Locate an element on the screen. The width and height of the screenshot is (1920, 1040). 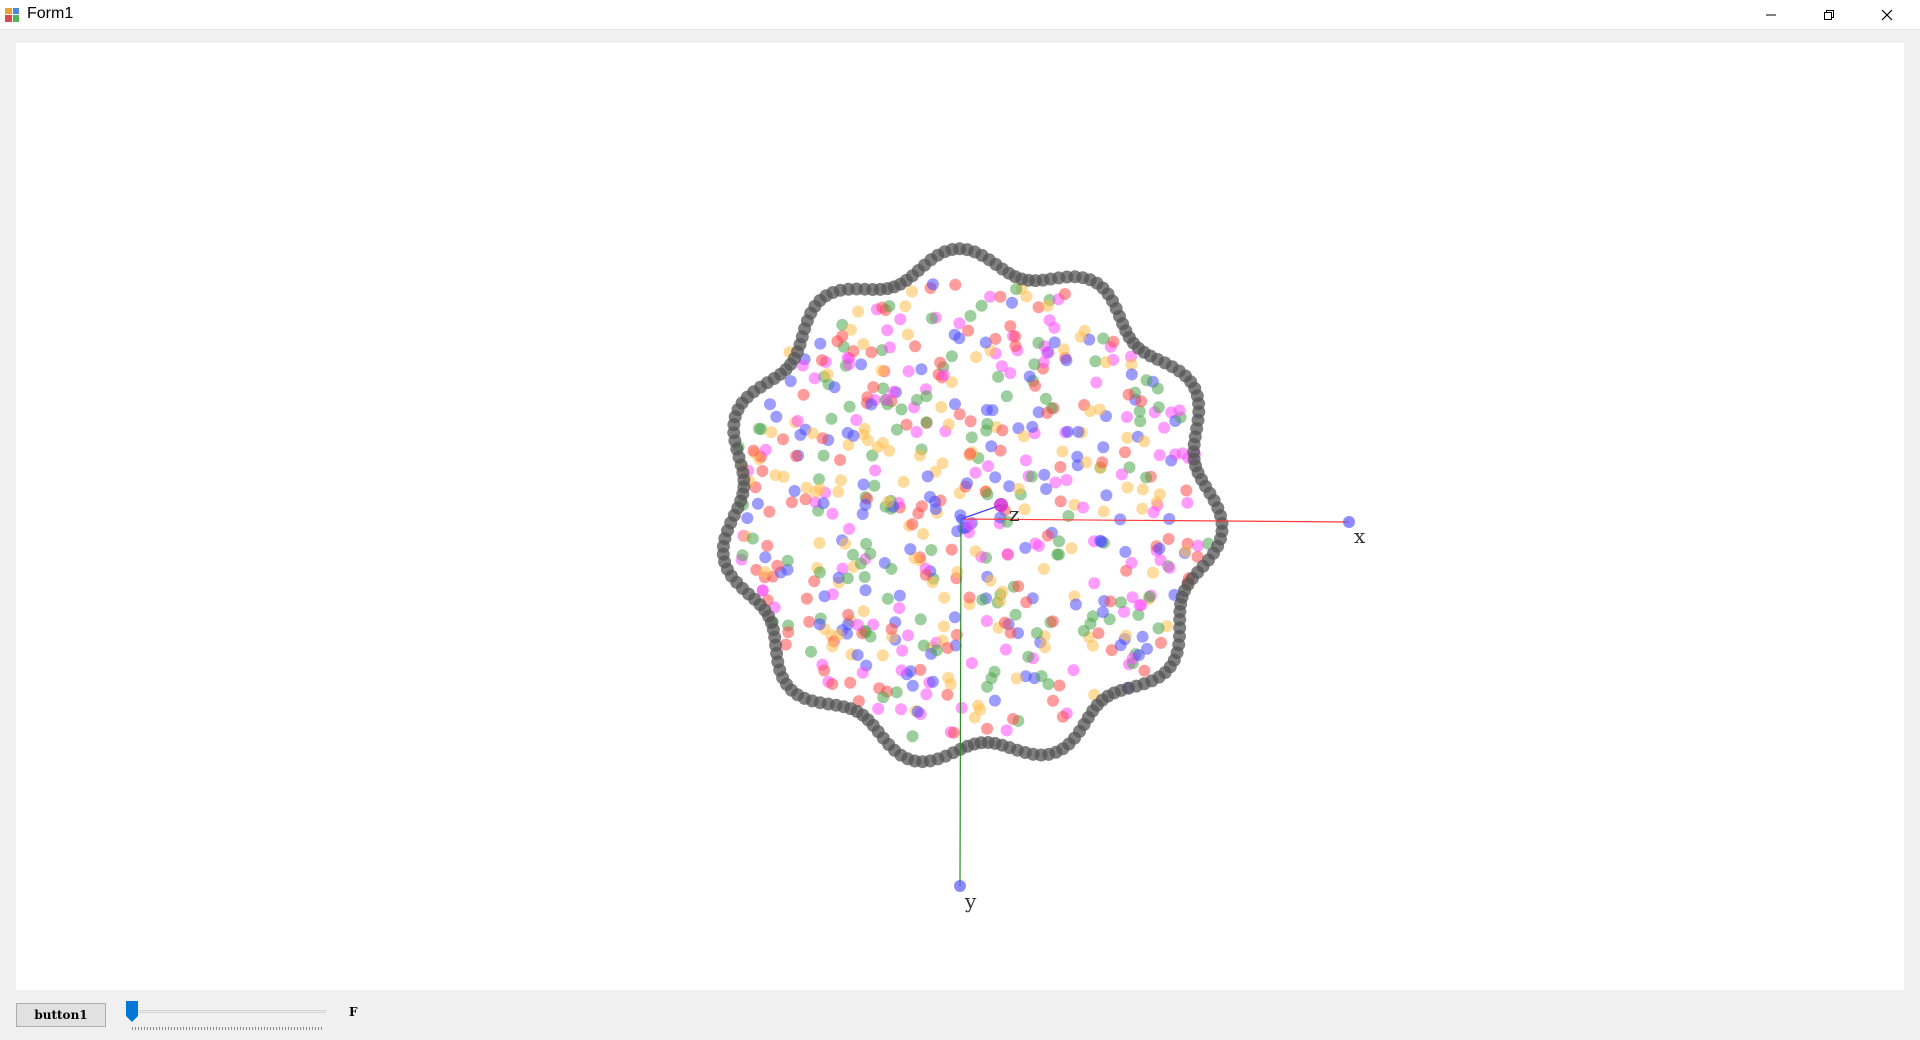
close-button is located at coordinates (1887, 14).